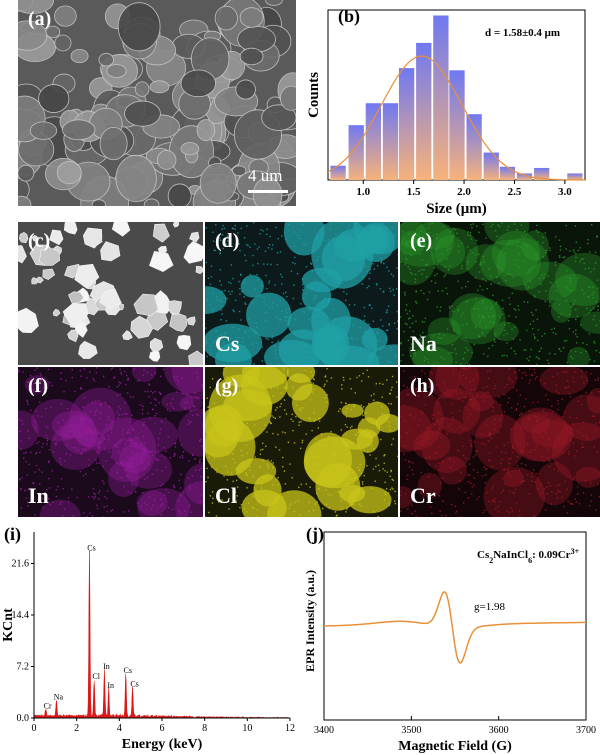 The width and height of the screenshot is (600, 755). What do you see at coordinates (411, 730) in the screenshot?
I see `x-tick-label: 3500` at bounding box center [411, 730].